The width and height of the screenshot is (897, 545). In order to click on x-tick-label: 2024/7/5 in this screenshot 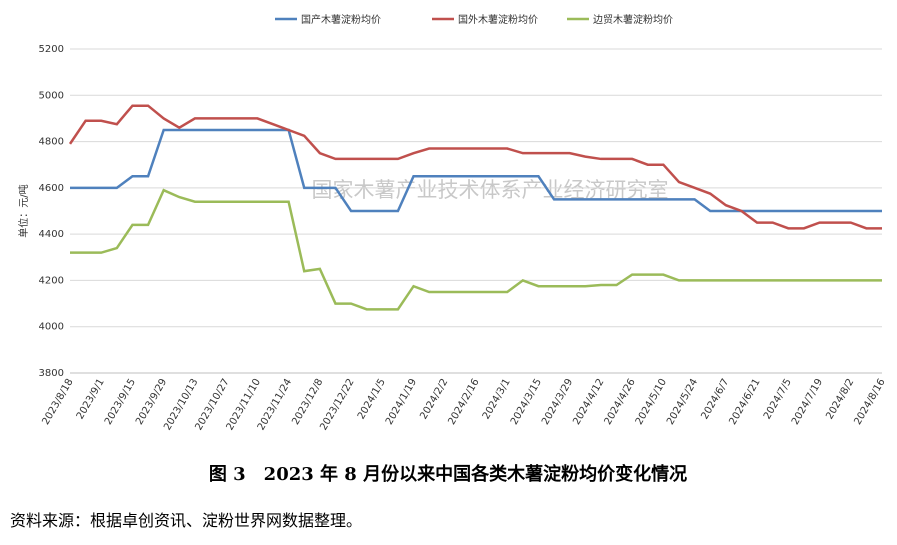, I will do `click(778, 399)`.